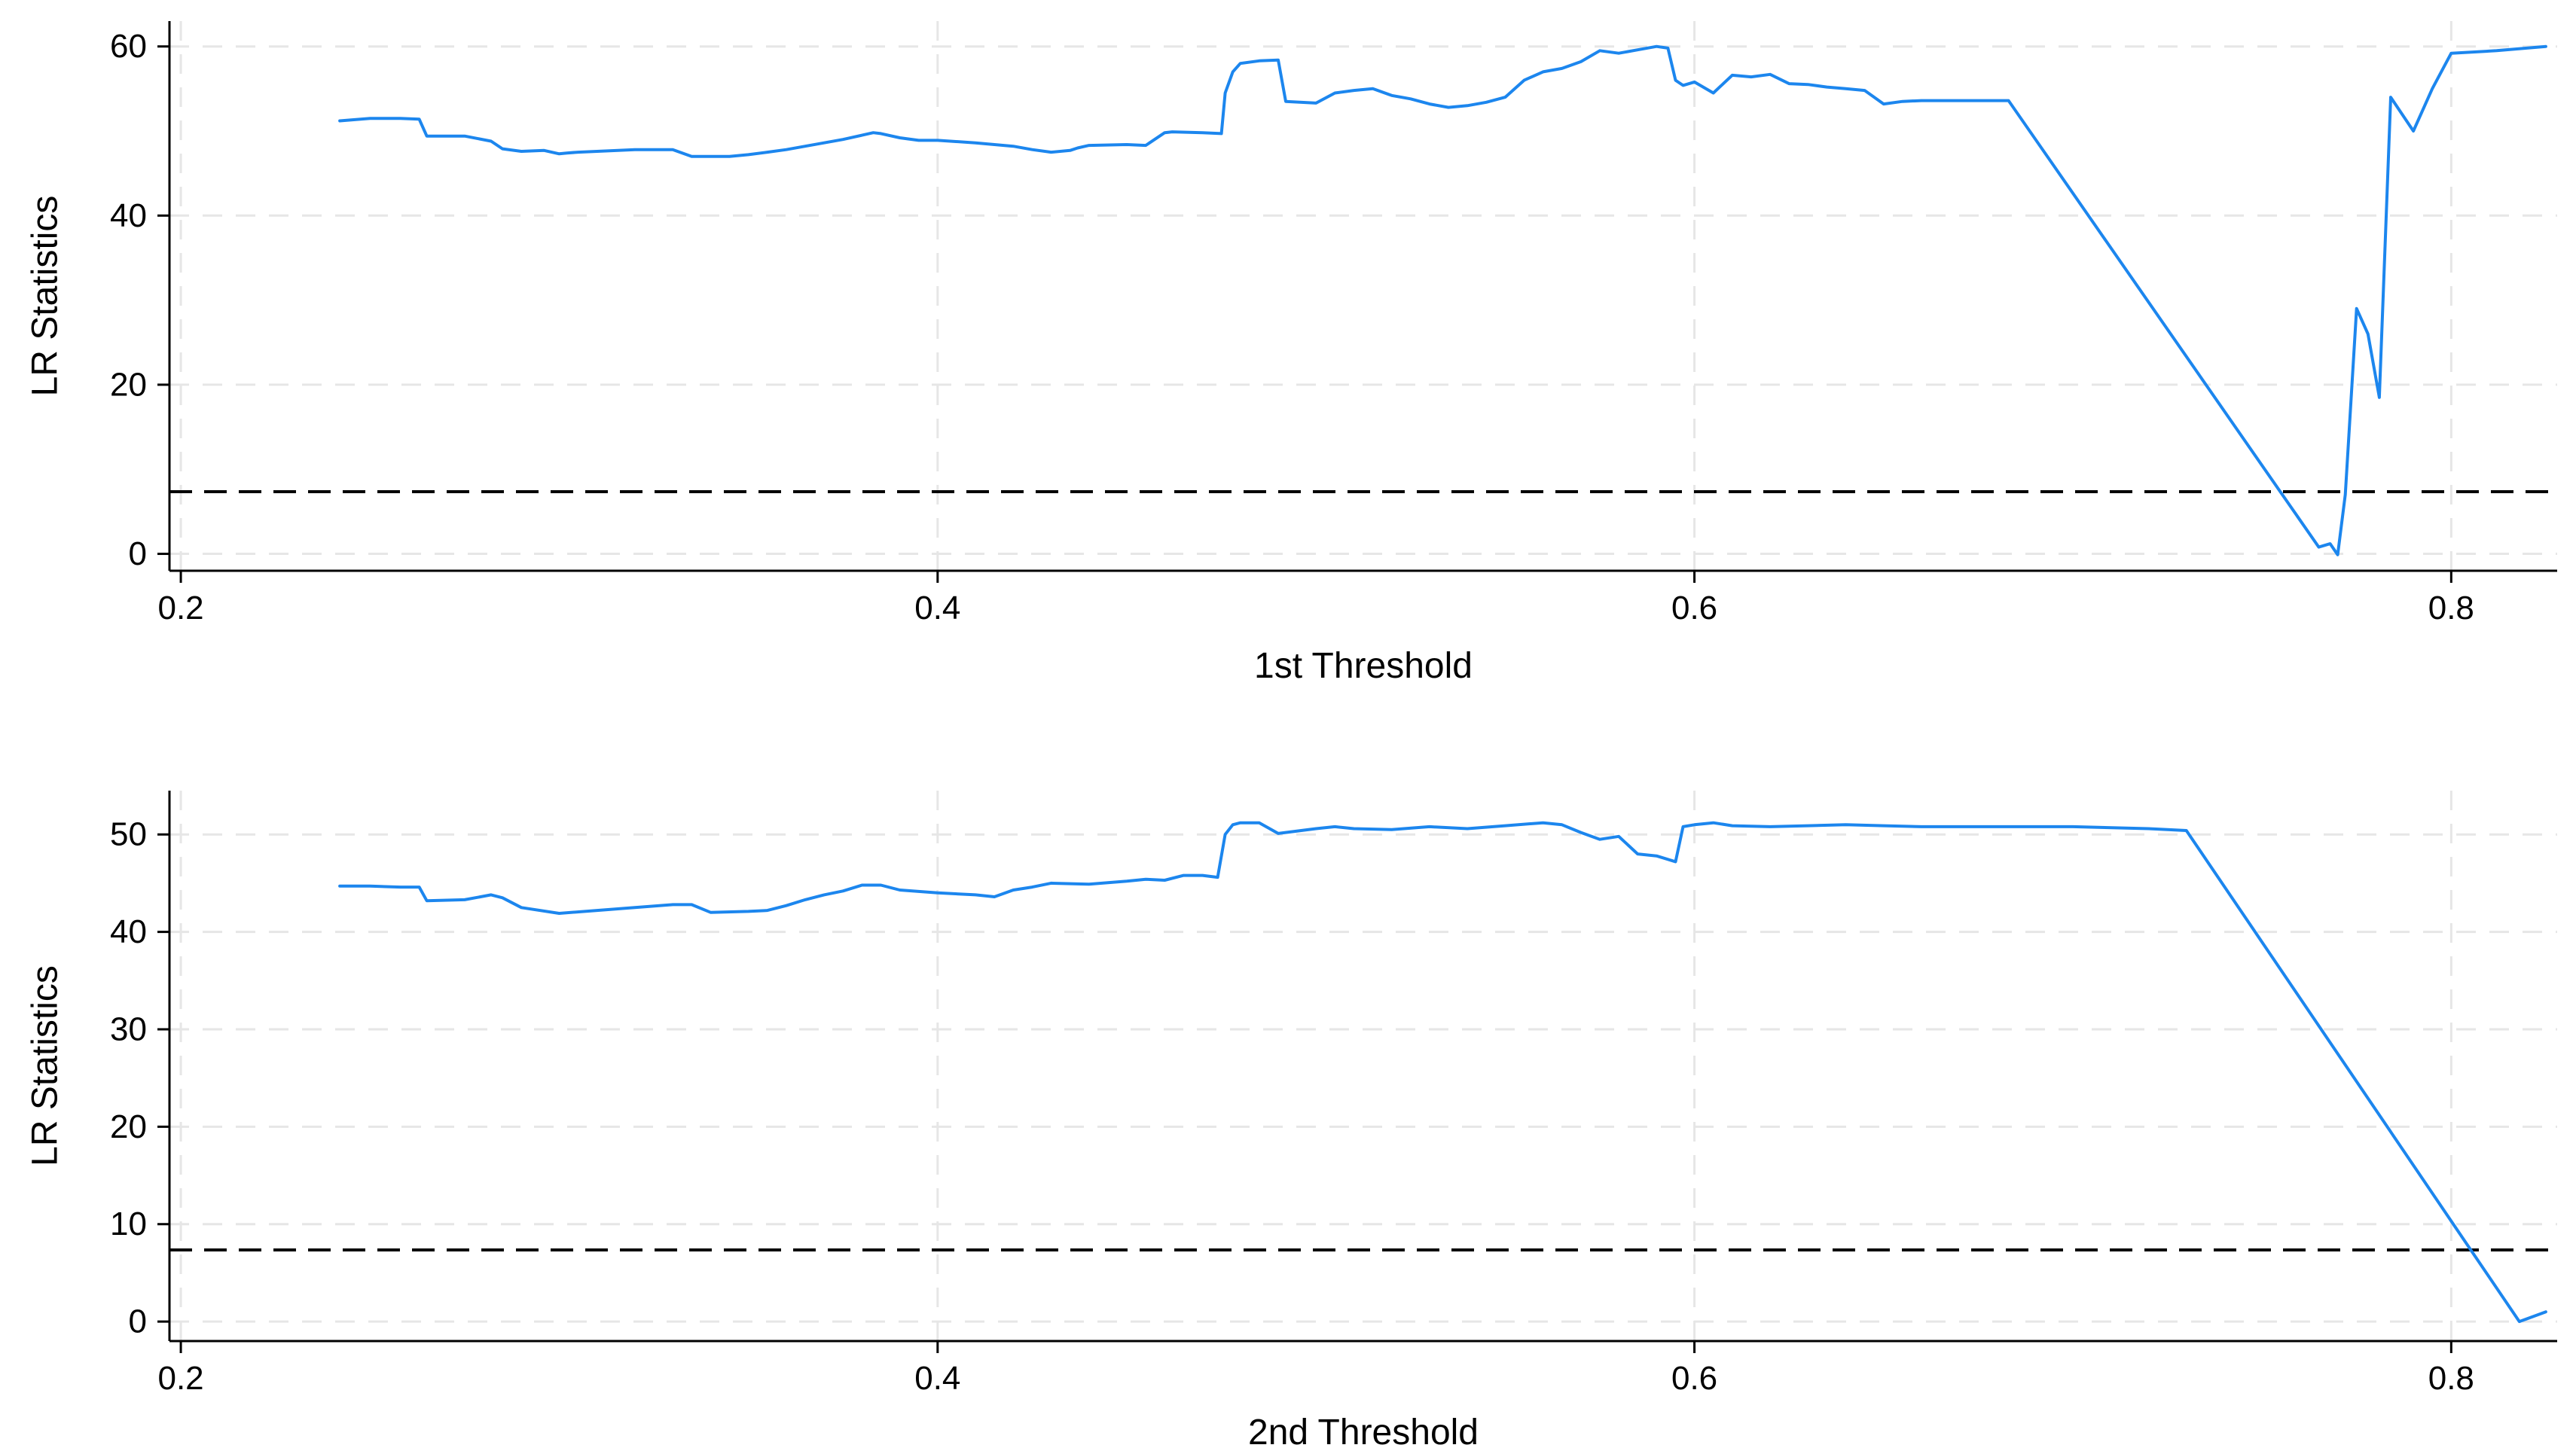 This screenshot has height=1454, width=2576. What do you see at coordinates (129, 834) in the screenshot?
I see `y-tick-label: 50` at bounding box center [129, 834].